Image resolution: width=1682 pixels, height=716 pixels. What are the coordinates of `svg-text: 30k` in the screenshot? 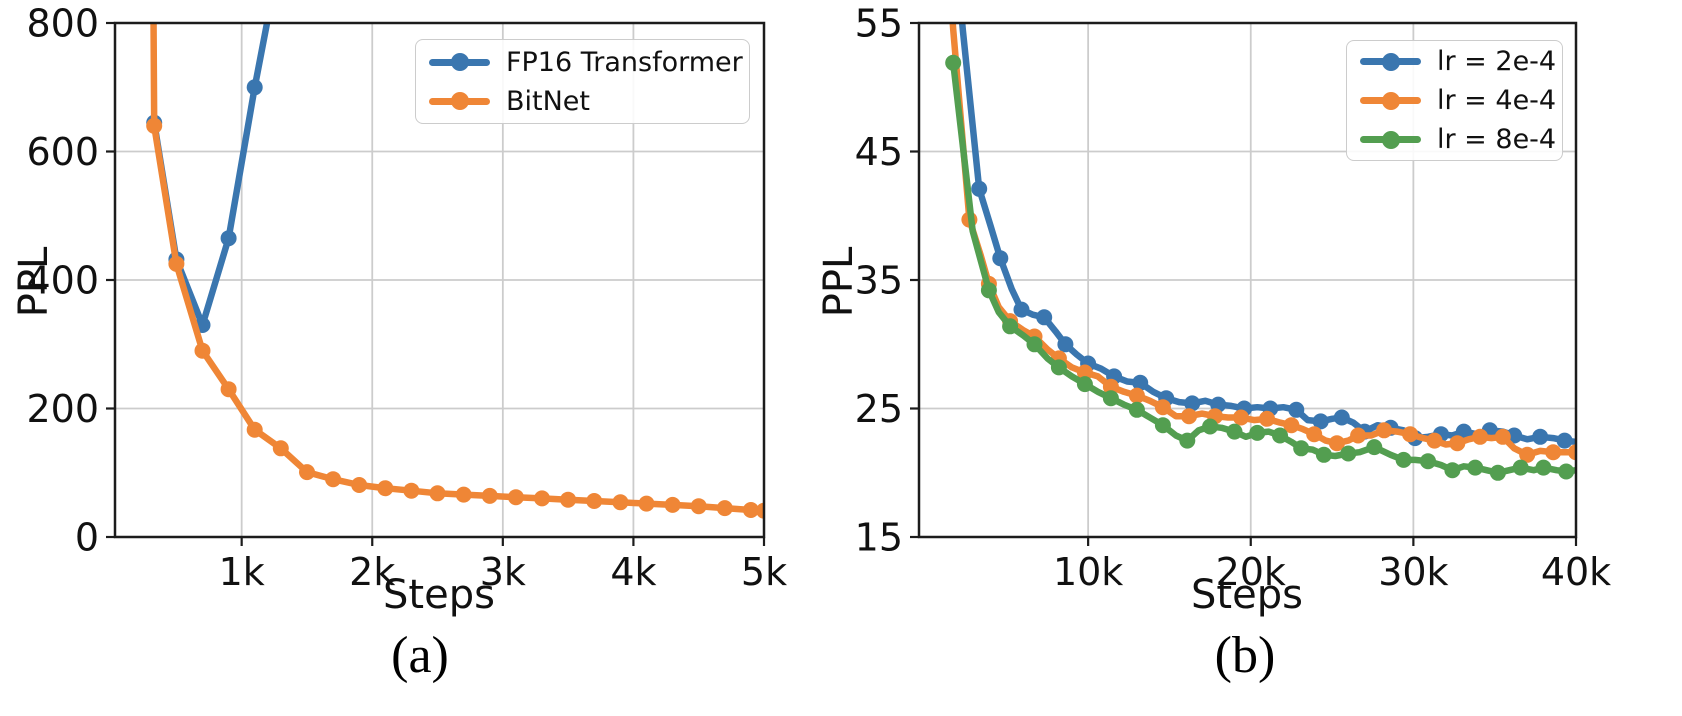 It's located at (1413, 572).